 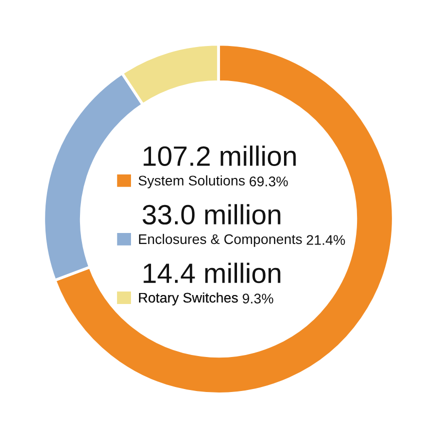 What do you see at coordinates (211, 214) in the screenshot?
I see `text: 33.0 million` at bounding box center [211, 214].